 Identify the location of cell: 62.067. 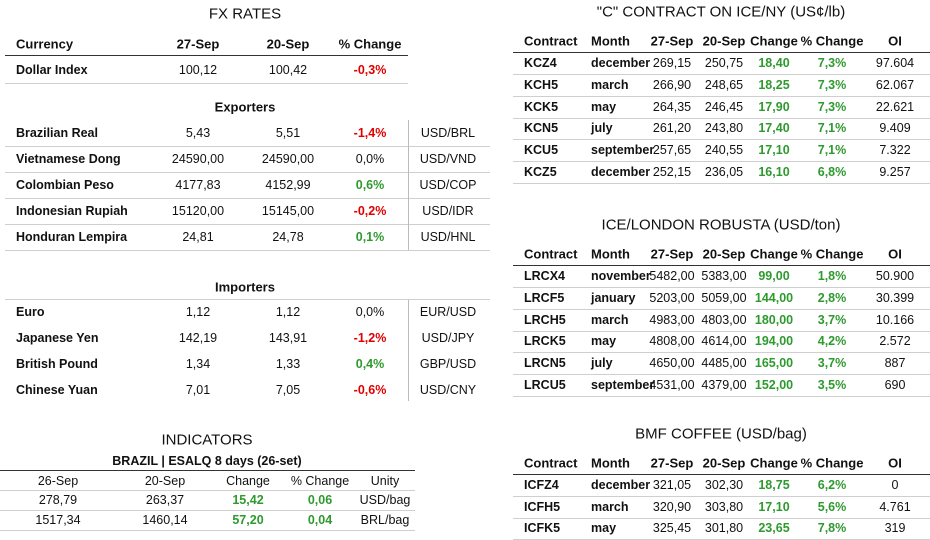
(895, 84).